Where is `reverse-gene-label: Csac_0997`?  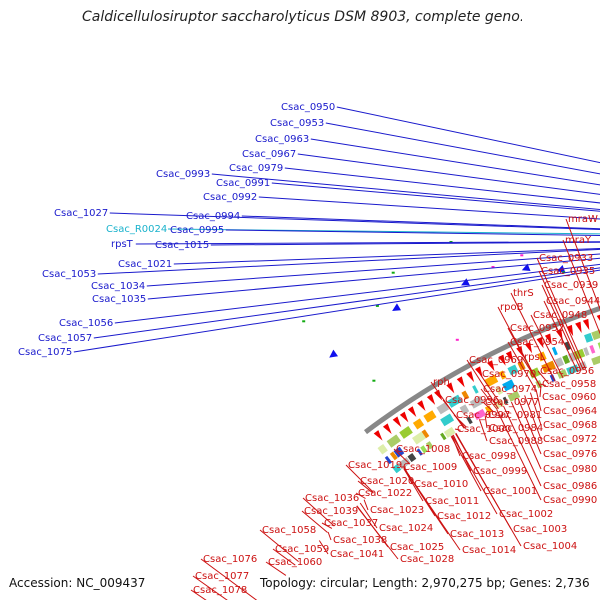
reverse-gene-label: Csac_0997 is located at coordinates (483, 415).